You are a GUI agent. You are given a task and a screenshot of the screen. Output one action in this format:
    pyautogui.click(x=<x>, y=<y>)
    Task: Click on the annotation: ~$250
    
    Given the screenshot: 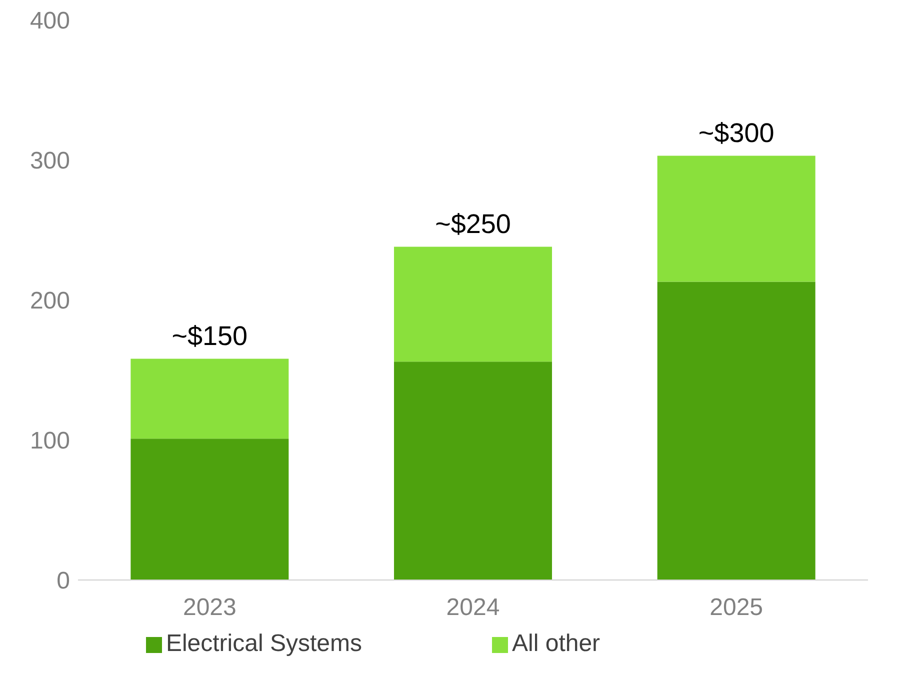 What is the action you would take?
    pyautogui.click(x=473, y=223)
    